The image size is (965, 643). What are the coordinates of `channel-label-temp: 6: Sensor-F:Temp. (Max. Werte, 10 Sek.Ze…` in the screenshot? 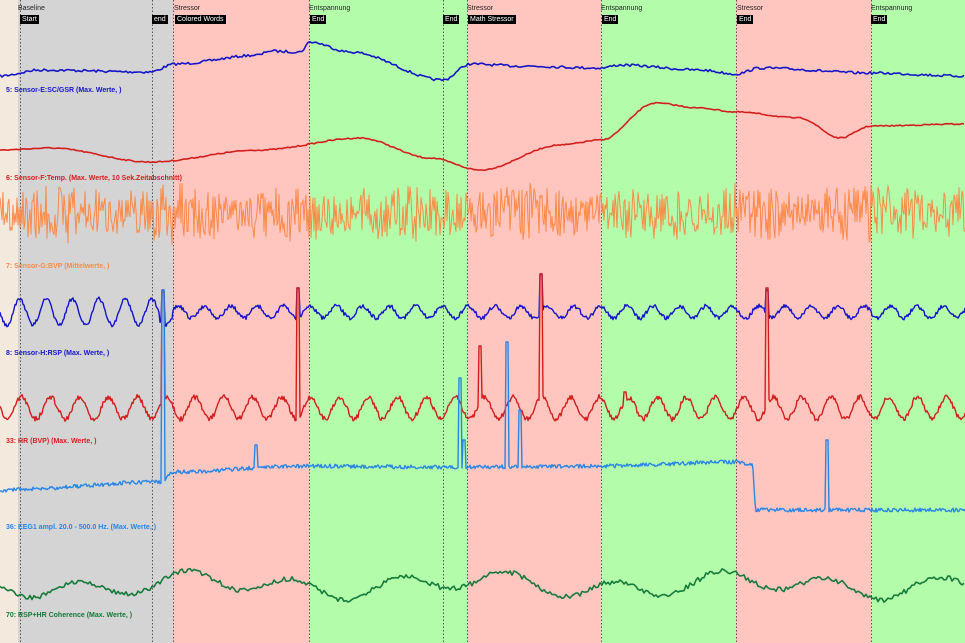 It's located at (94, 178).